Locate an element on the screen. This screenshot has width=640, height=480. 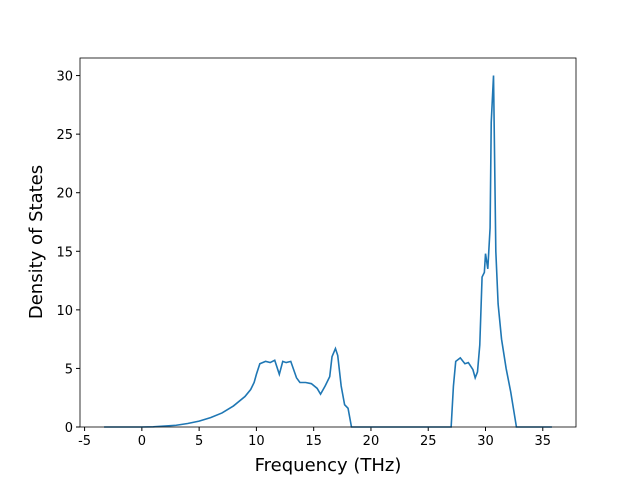
x-axis-label: Frequency (THz) is located at coordinates (328, 465).